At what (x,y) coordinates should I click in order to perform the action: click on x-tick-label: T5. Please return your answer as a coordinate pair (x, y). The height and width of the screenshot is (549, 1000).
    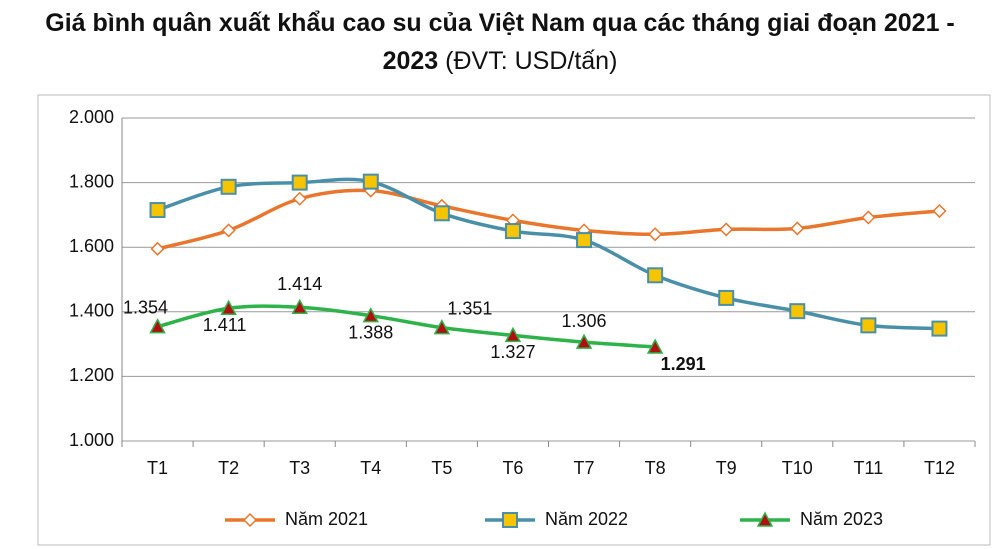
    Looking at the image, I should click on (441, 468).